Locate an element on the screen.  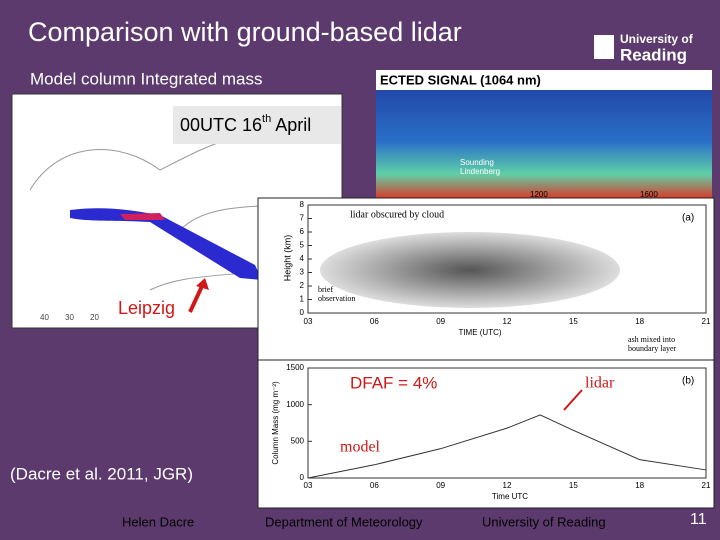
y-tick-label: 1000 is located at coordinates (295, 404).